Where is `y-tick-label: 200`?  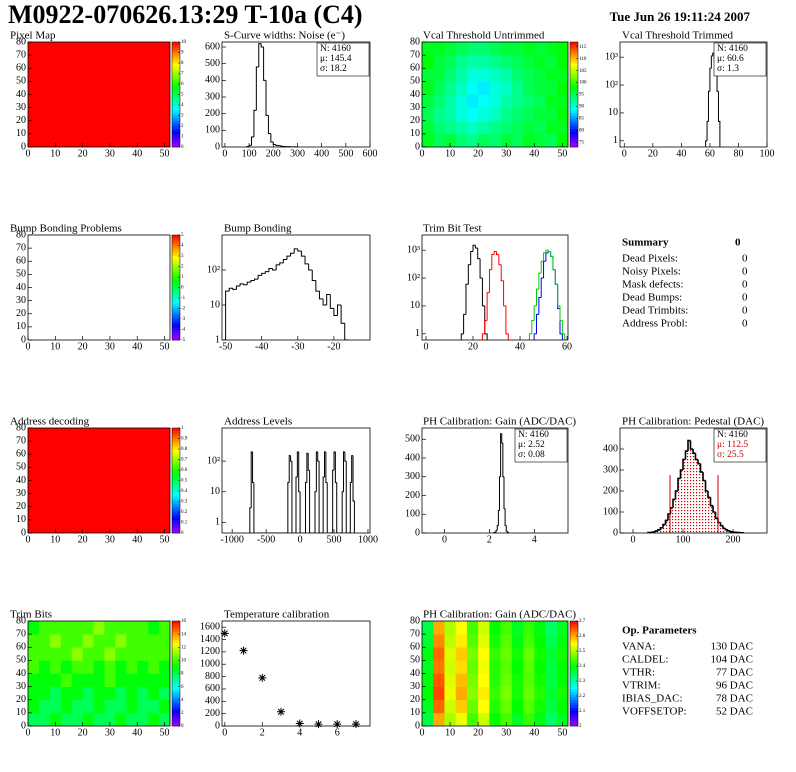 y-tick-label: 200 is located at coordinates (212, 113).